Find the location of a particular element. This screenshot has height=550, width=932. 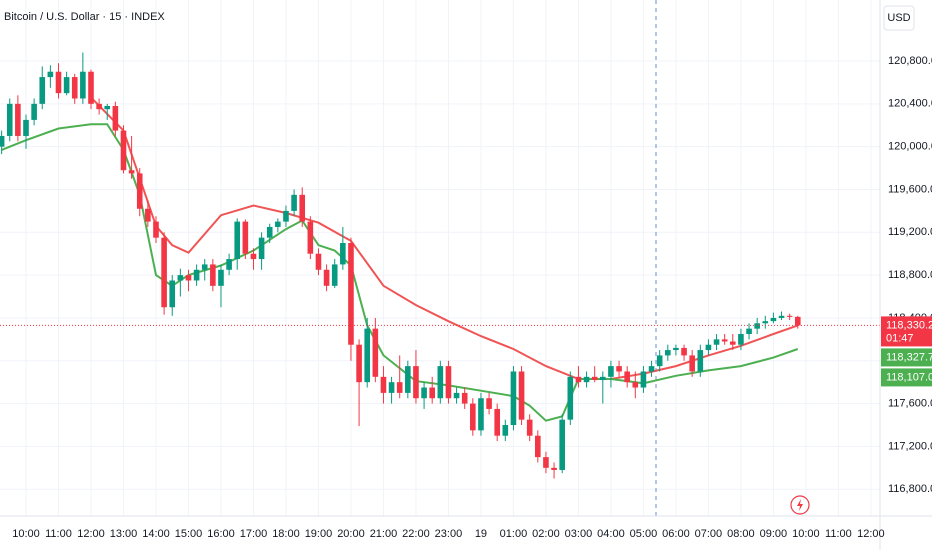

x-tick-label: 17:00 is located at coordinates (254, 534).